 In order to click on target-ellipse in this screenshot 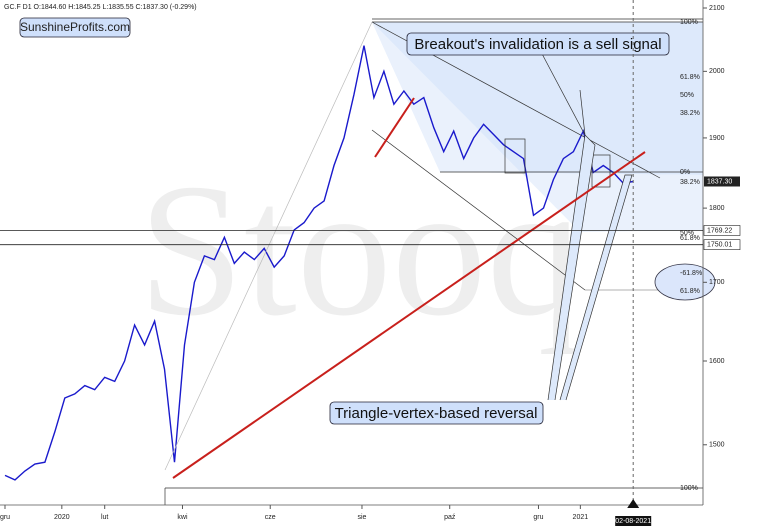, I will do `click(685, 282)`.